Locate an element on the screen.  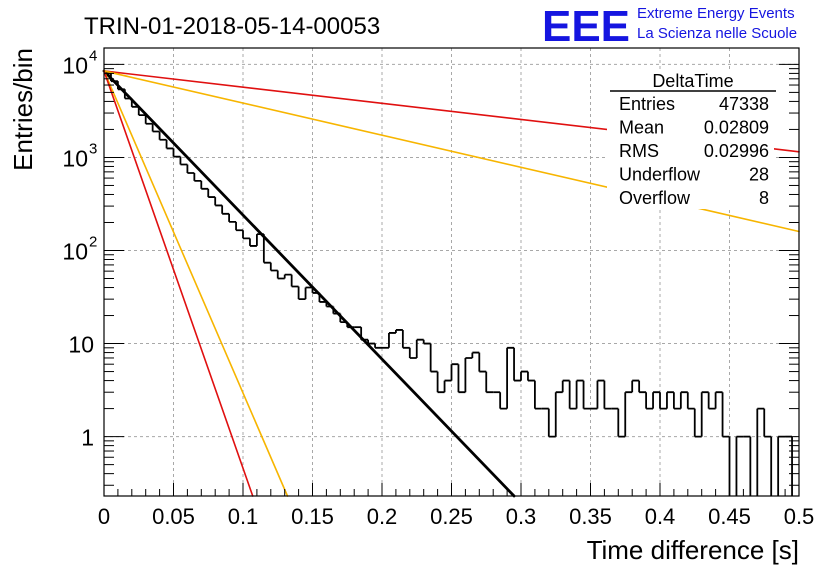
y-tick-exponent: 3 is located at coordinates (93, 148).